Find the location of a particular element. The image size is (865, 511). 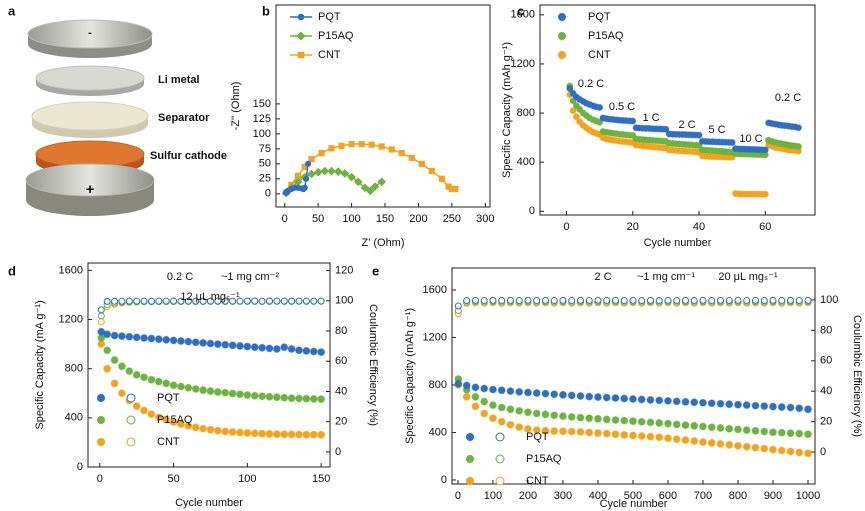

annotation: 5 C is located at coordinates (716, 130).